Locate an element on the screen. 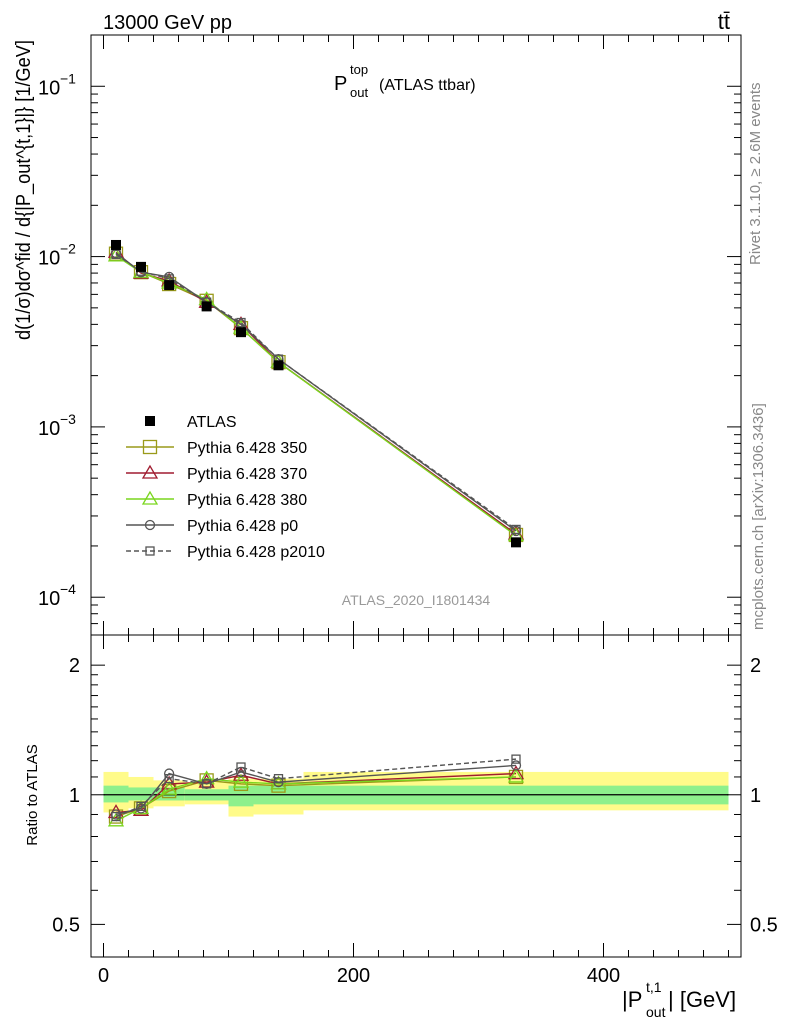  ratio-y-tick-label: 0.5 is located at coordinates (66, 925).